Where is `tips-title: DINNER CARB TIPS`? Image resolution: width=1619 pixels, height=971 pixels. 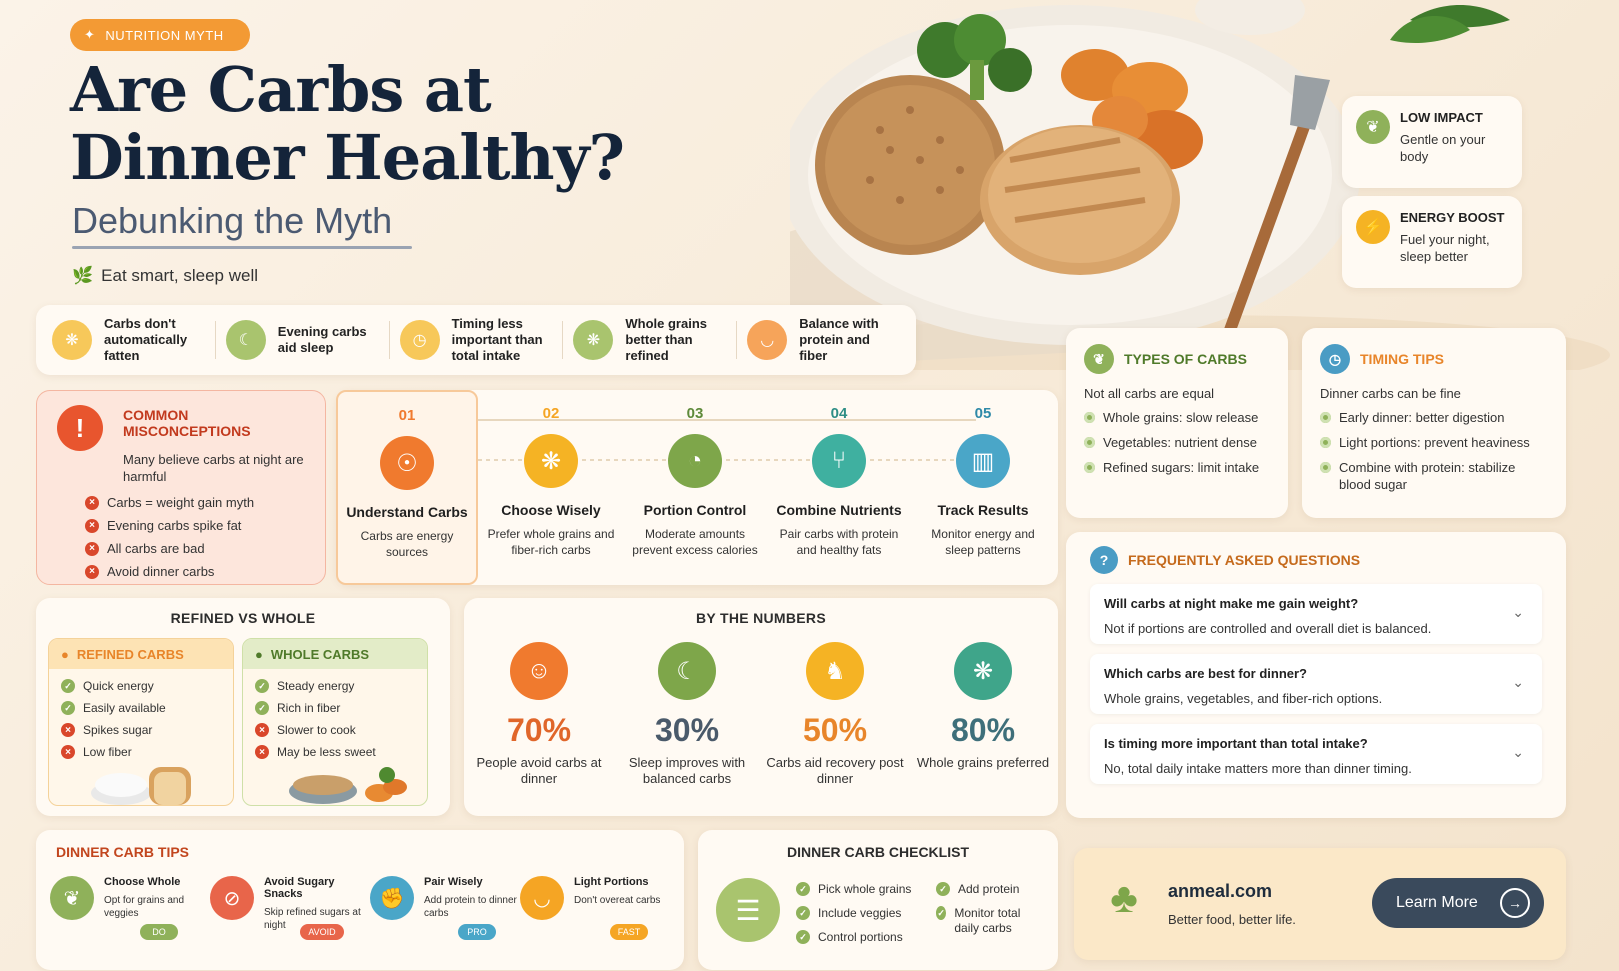
tips-title: DINNER CARB TIPS is located at coordinates (123, 852).